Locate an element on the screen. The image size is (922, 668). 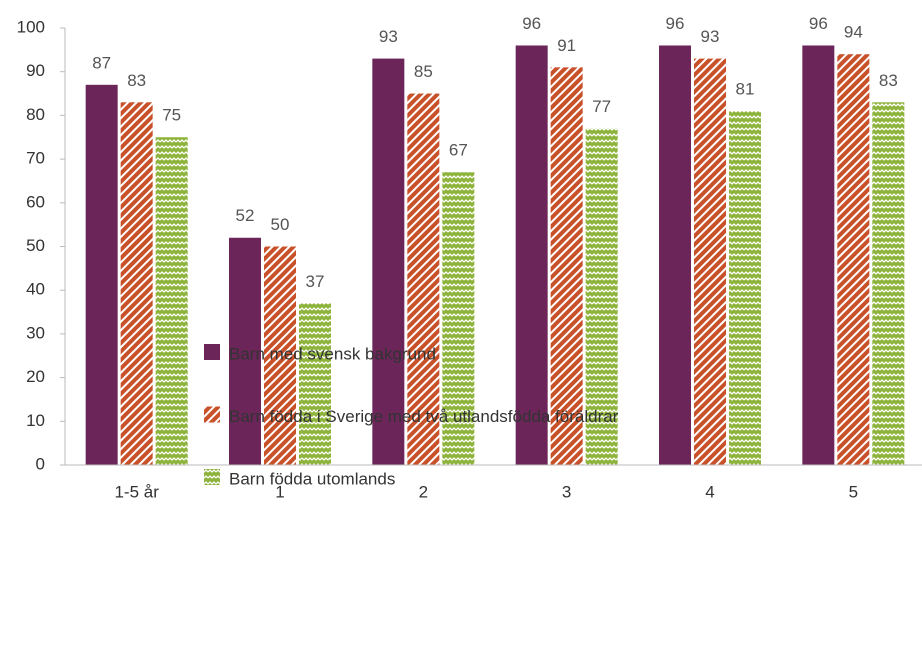
y-tick-label: 10 is located at coordinates (35, 420).